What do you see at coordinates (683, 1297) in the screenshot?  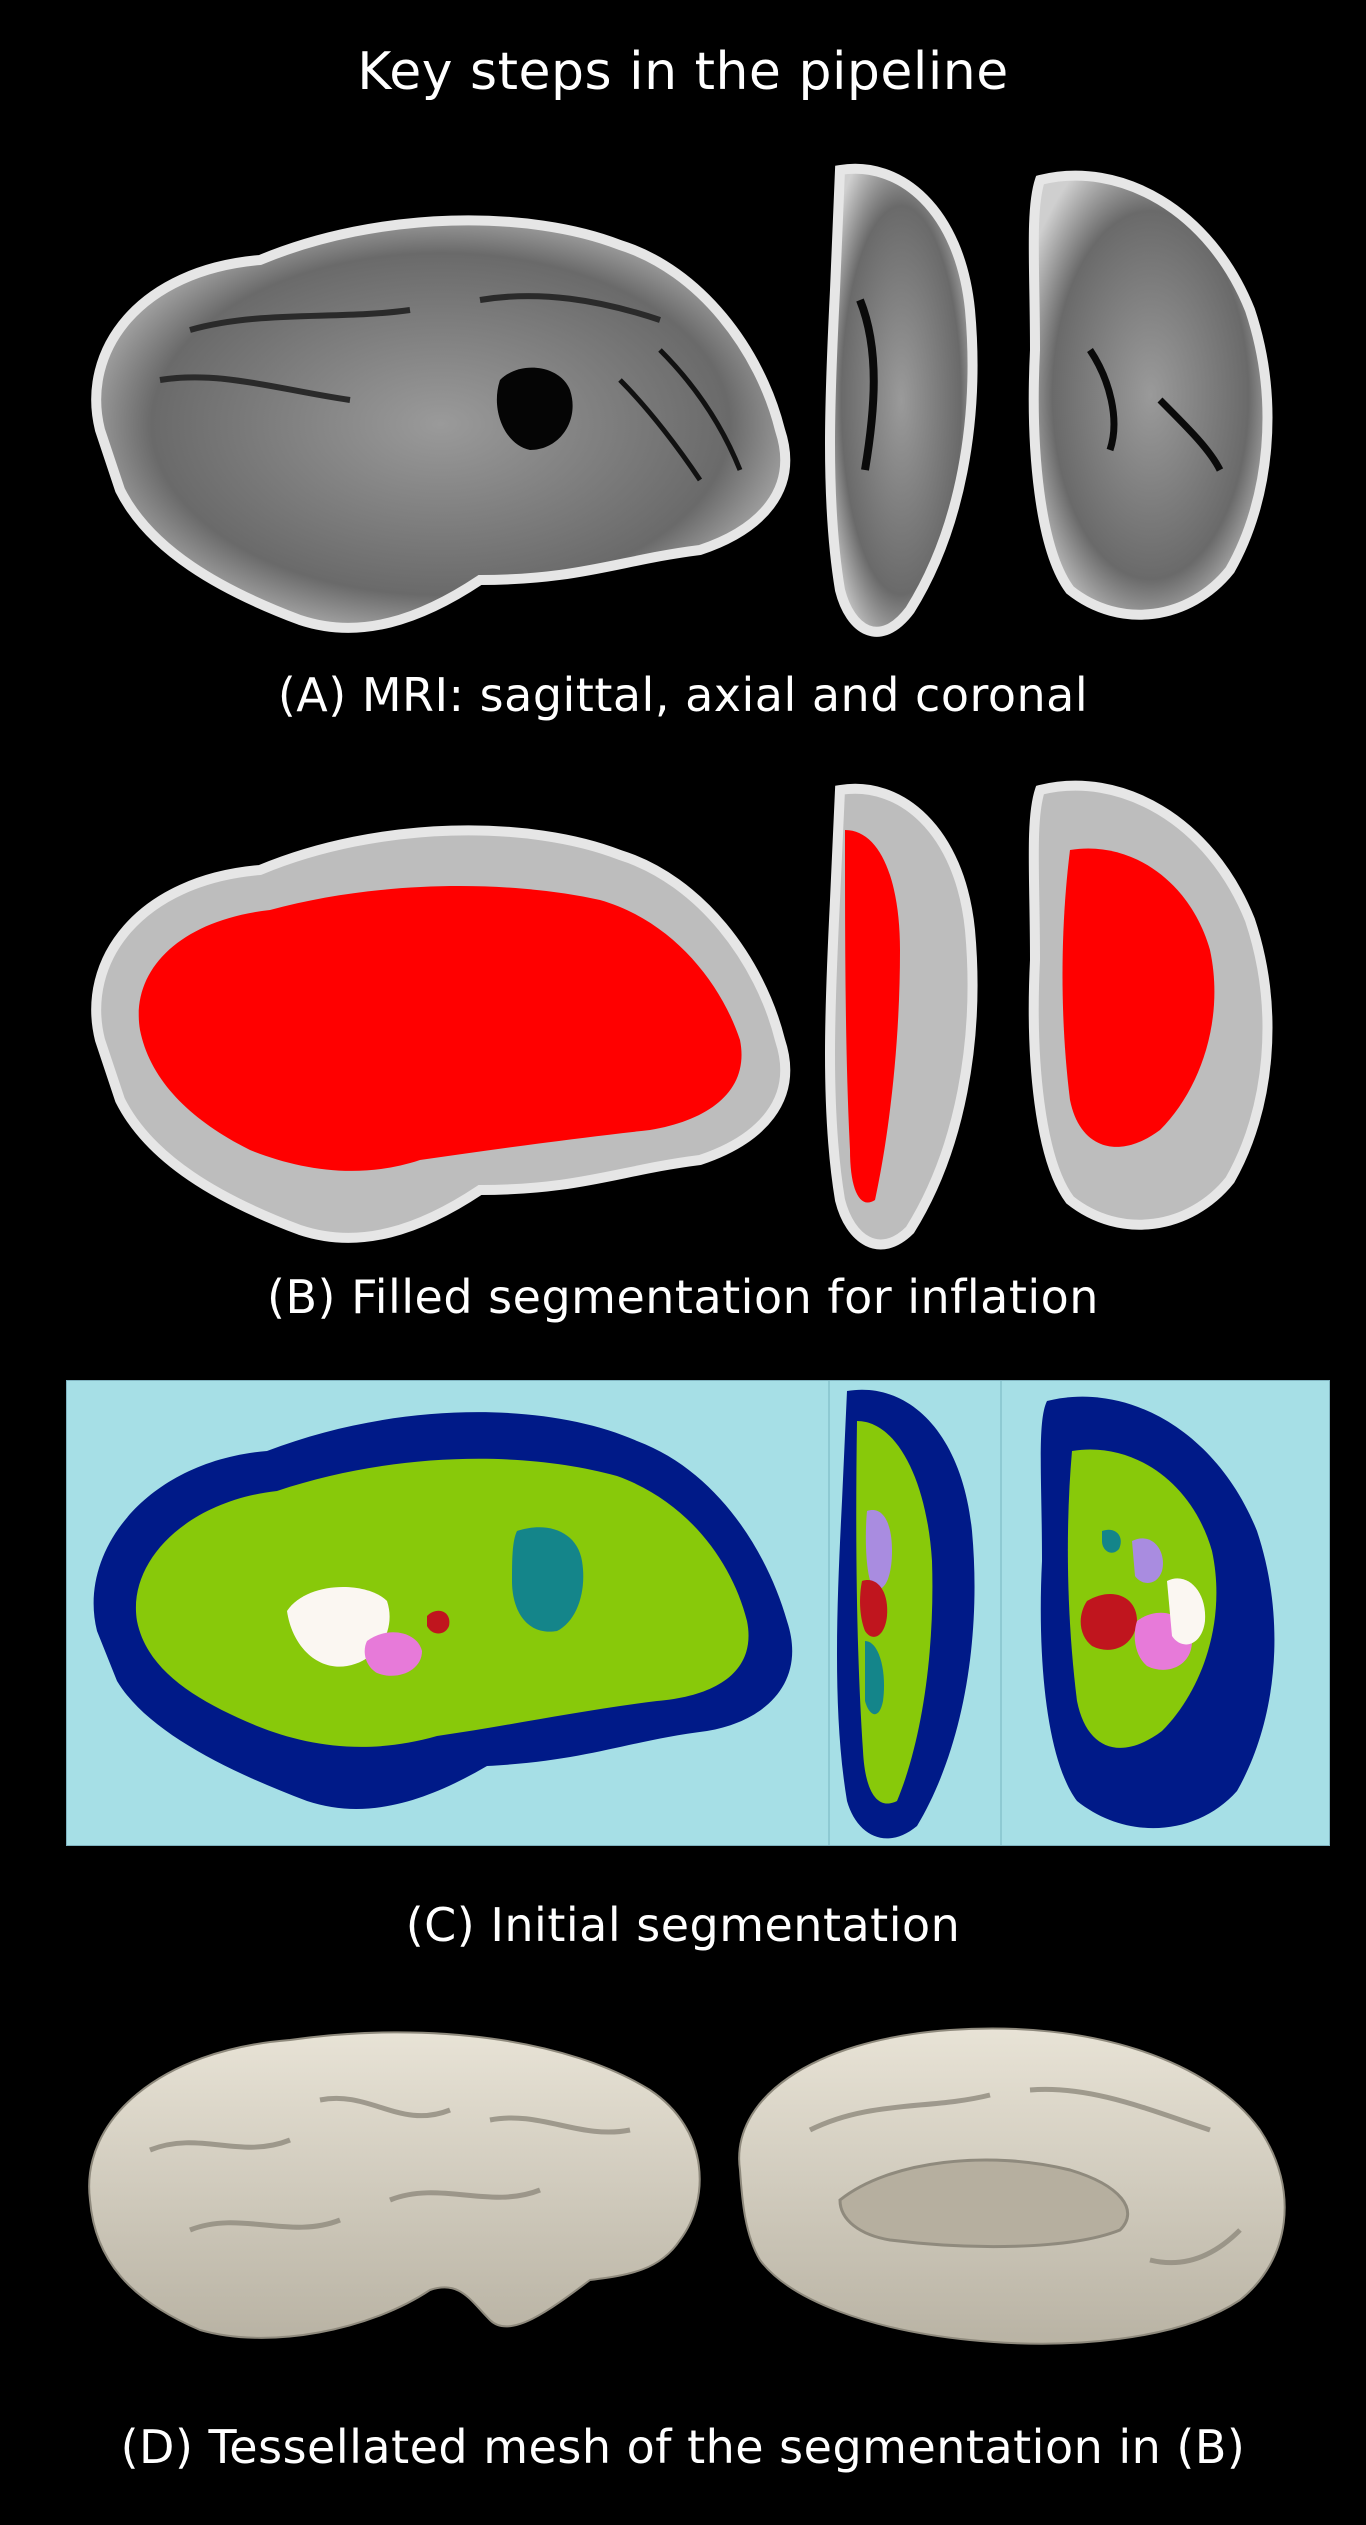 I see `panel-b-caption: (B) Filled segmentation for inflation` at bounding box center [683, 1297].